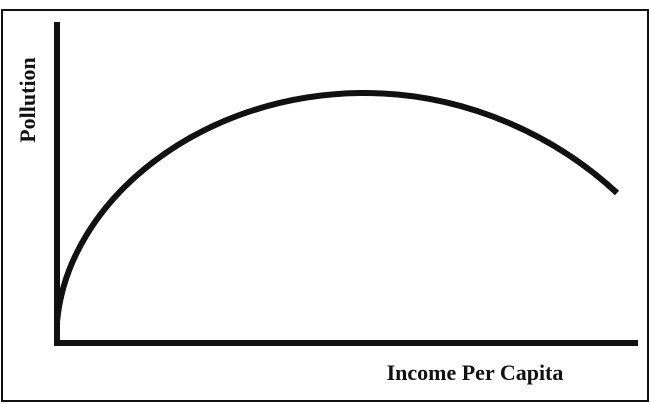  What do you see at coordinates (475, 372) in the screenshot?
I see `x-axis-label: Income Per Capita` at bounding box center [475, 372].